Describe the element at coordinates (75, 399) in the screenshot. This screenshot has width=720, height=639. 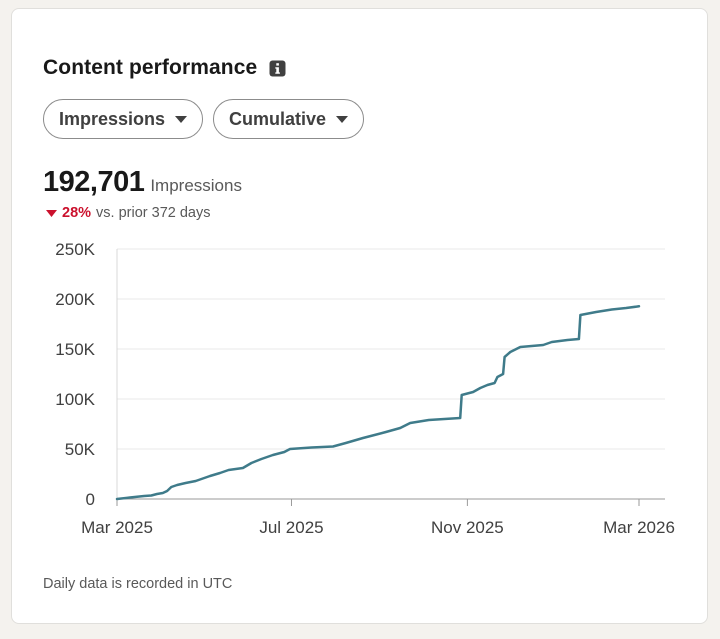
I see `y-tick-label: 100K` at that location.